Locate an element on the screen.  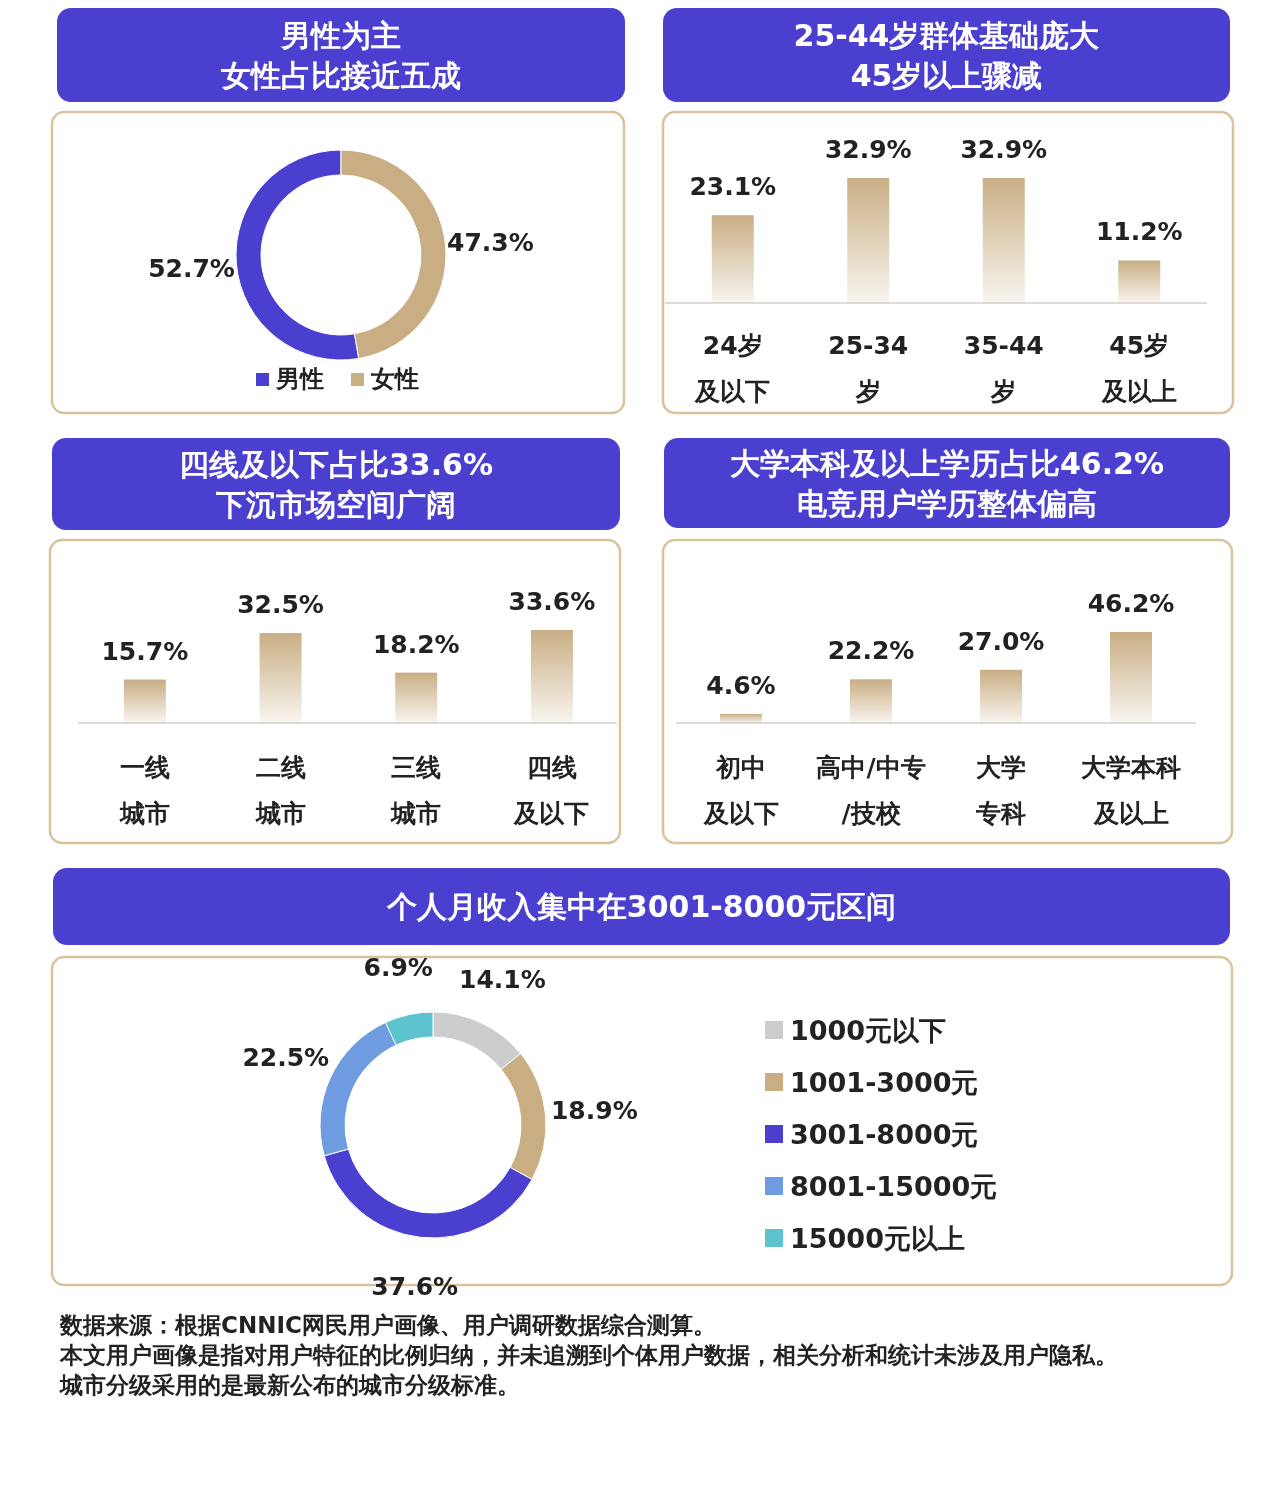
data-label: 32.5% is located at coordinates (280, 605).